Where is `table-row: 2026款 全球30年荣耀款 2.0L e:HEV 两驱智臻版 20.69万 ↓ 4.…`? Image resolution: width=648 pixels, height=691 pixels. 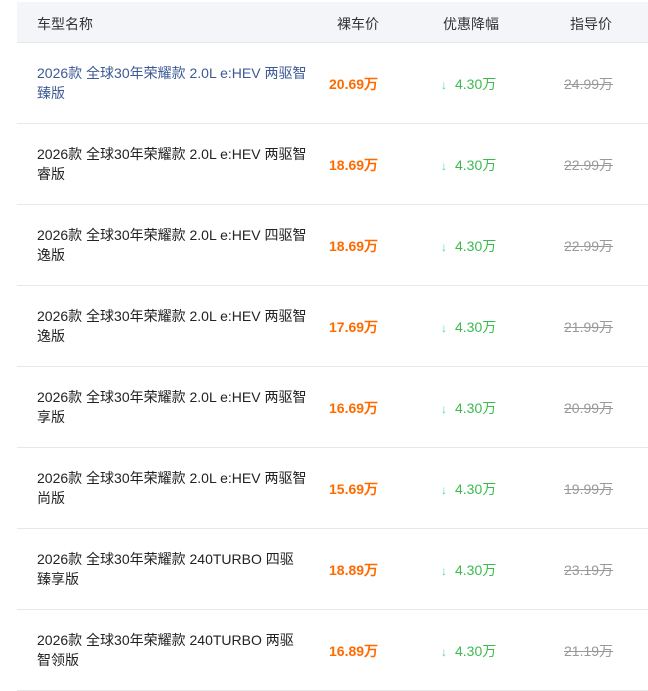
table-row: 2026款 全球30年荣耀款 2.0L e:HEV 两驱智臻版 20.69万 ↓ 4.… is located at coordinates (332, 83).